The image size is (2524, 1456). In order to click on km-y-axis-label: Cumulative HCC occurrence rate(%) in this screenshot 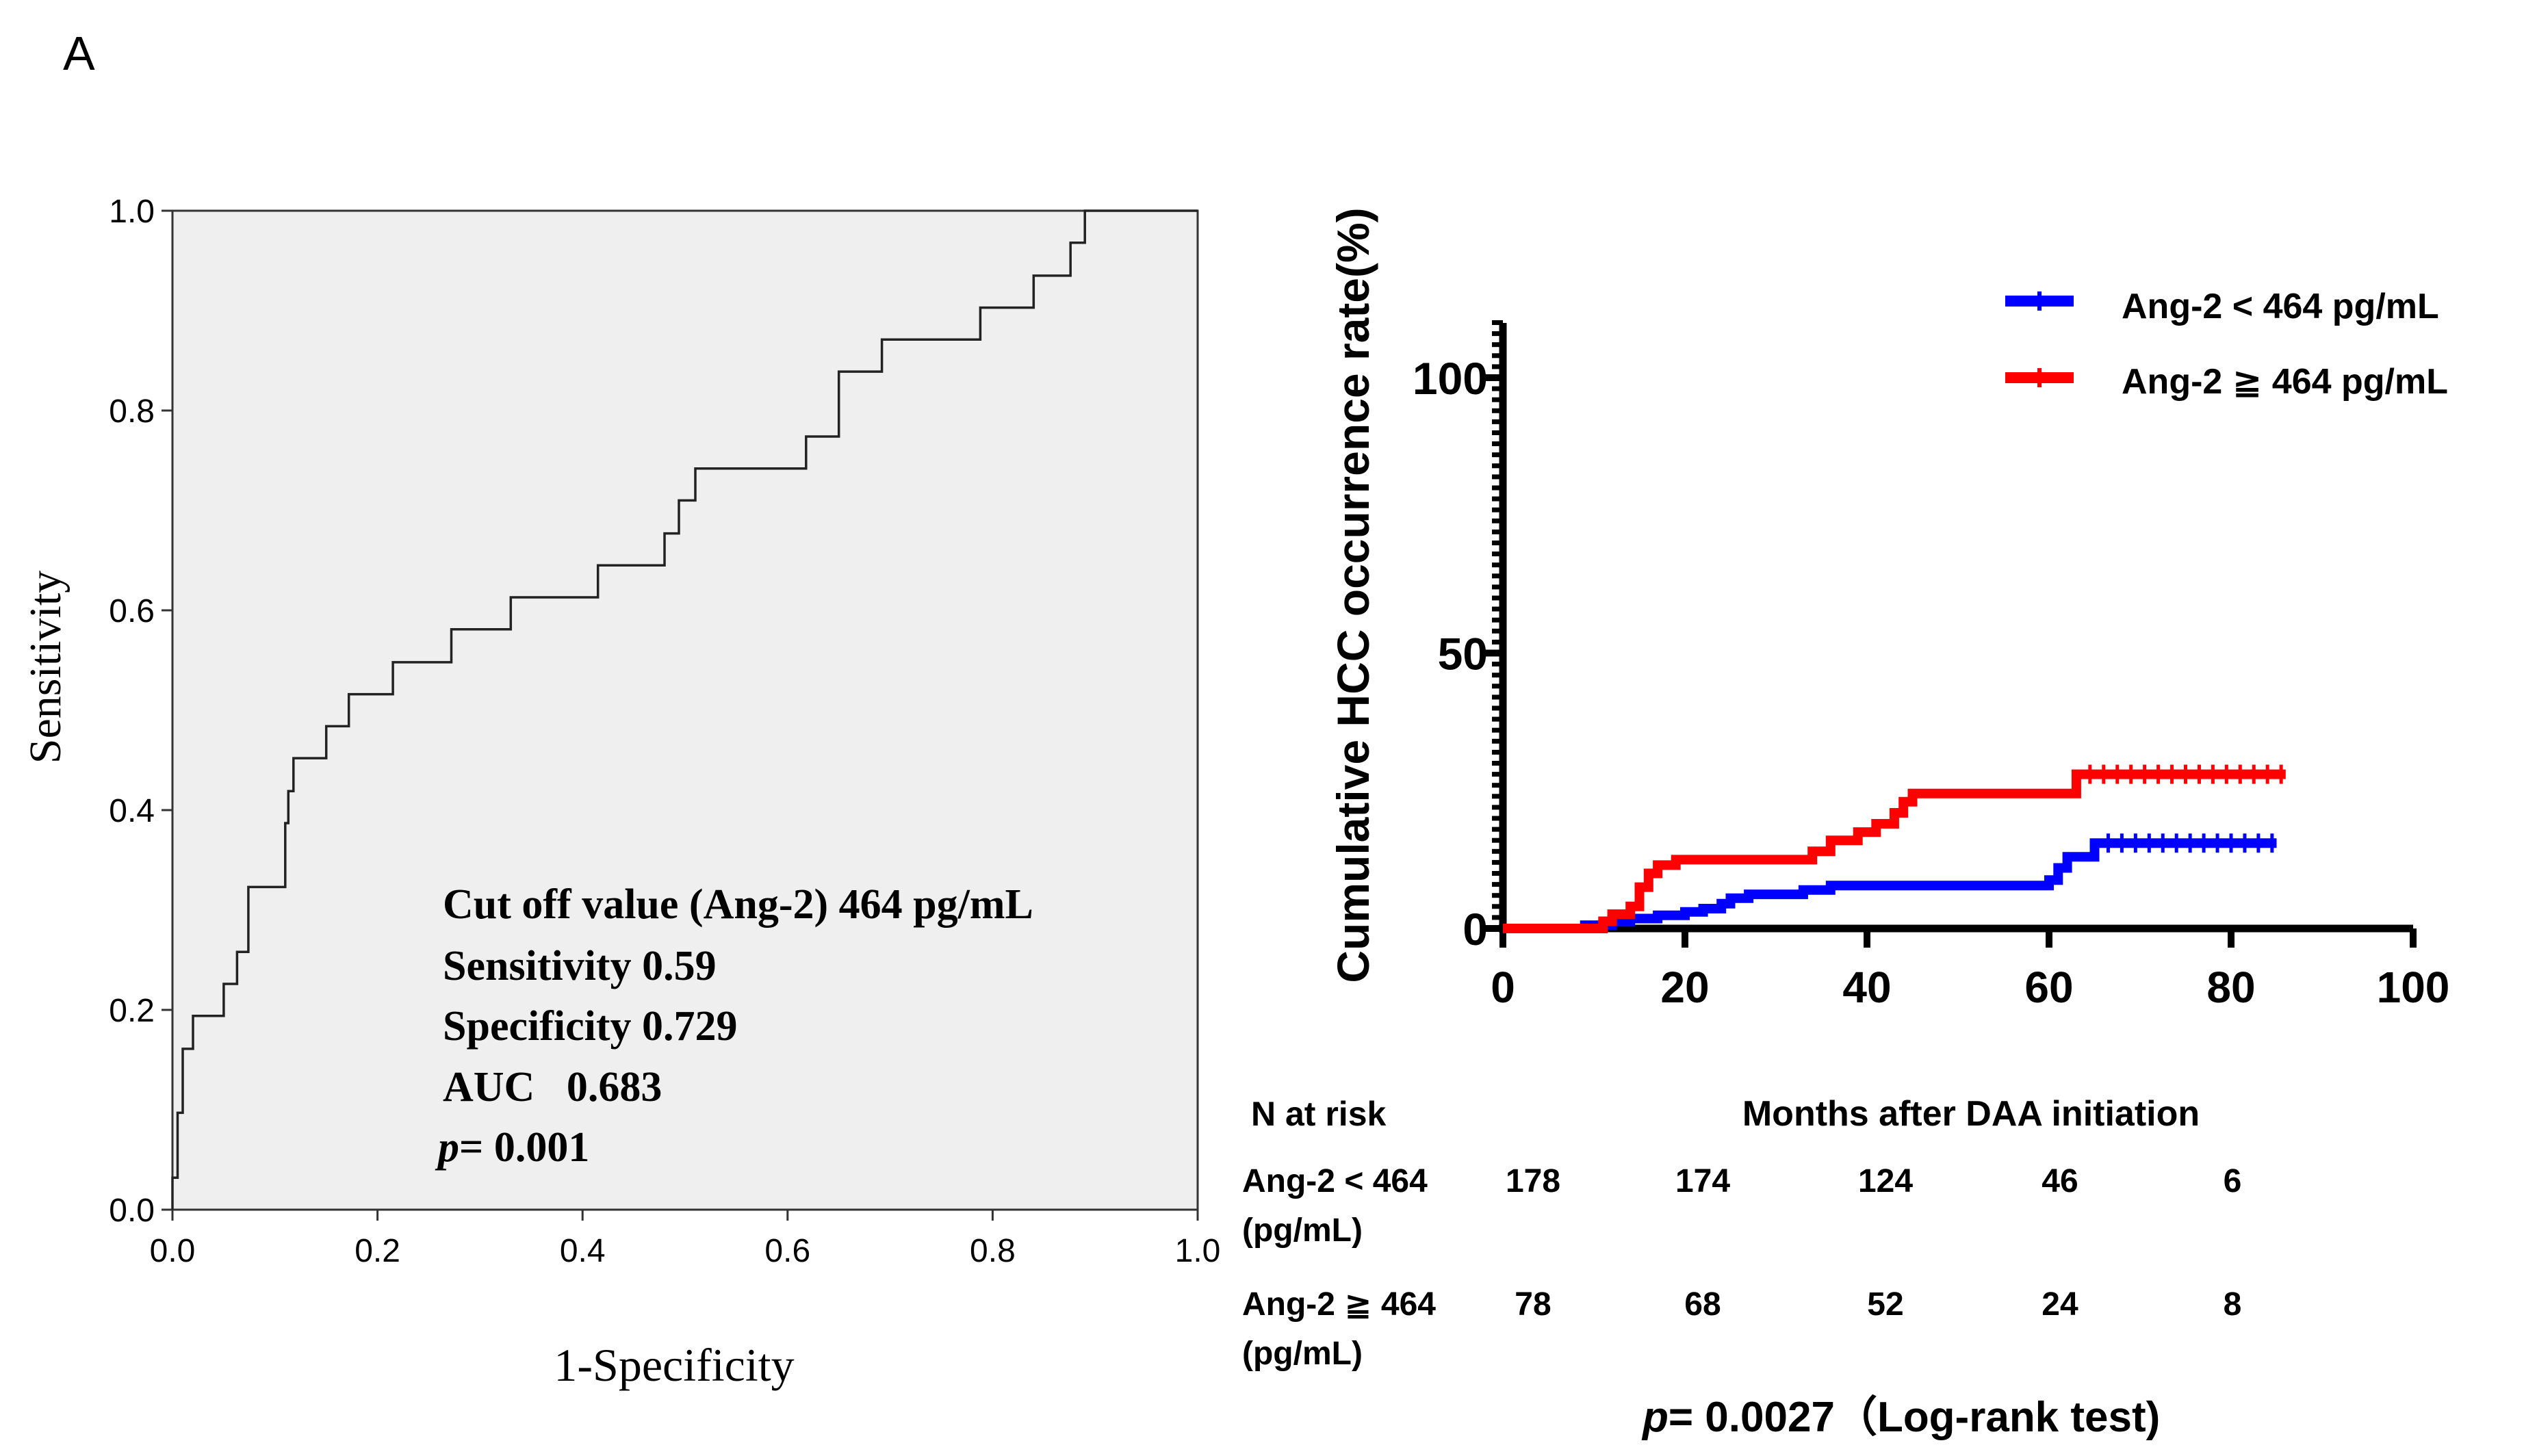, I will do `click(1353, 595)`.